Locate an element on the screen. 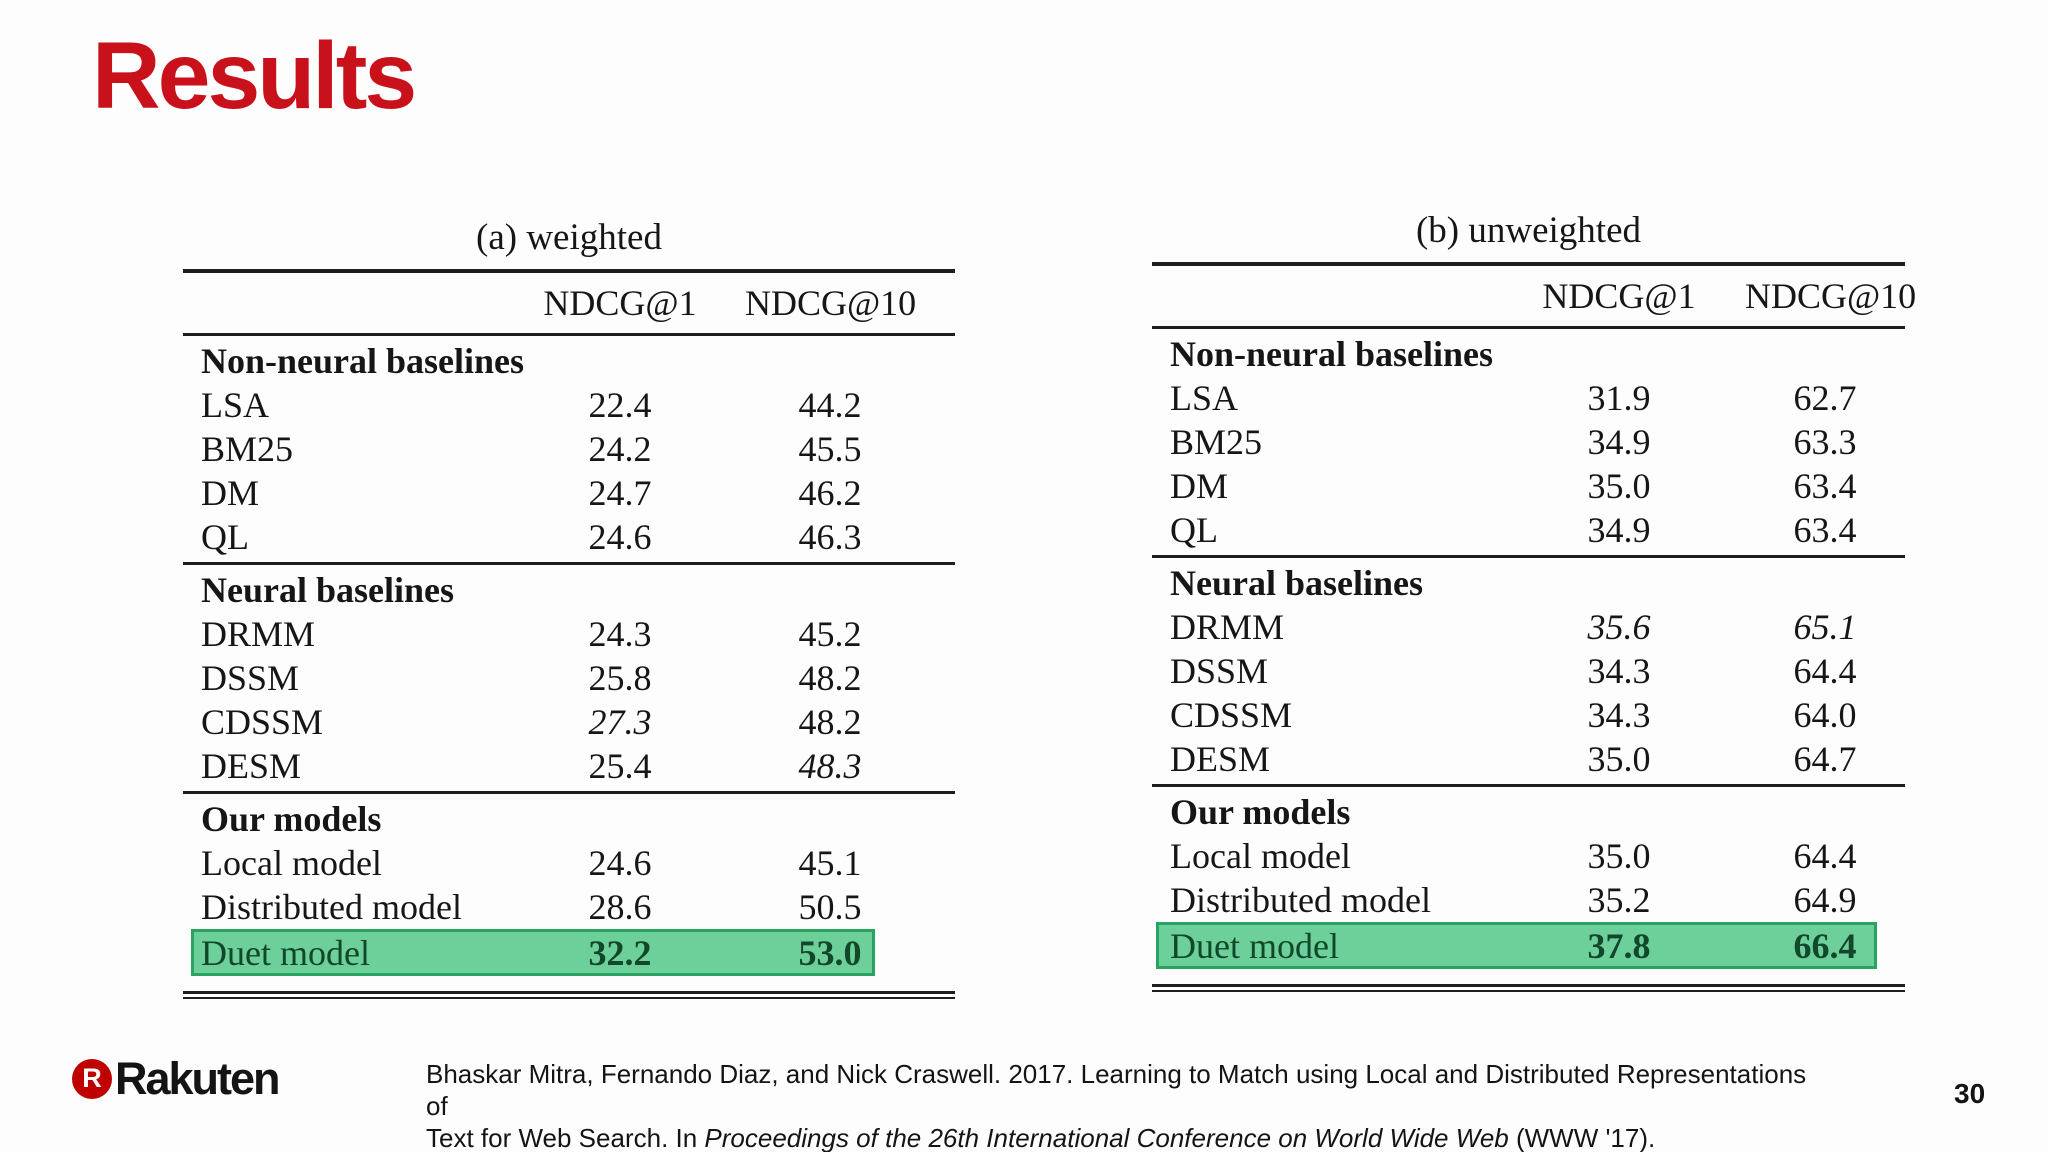 The height and width of the screenshot is (1152, 2048). ndcg10-value: 62.7 is located at coordinates (1825, 398).